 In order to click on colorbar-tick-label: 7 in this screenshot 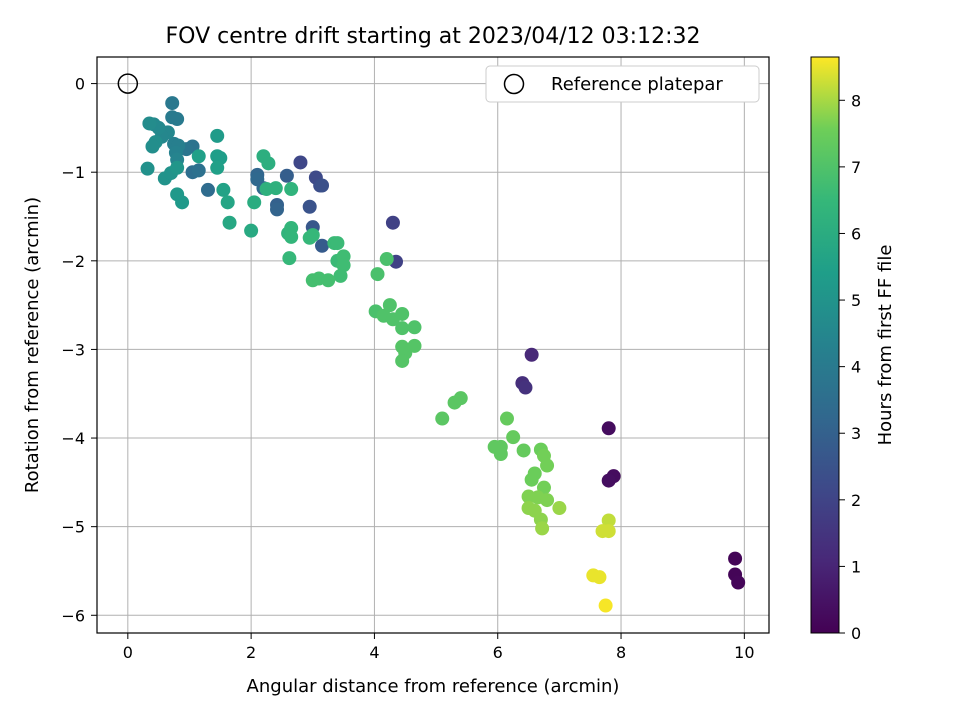, I will do `click(856, 167)`.